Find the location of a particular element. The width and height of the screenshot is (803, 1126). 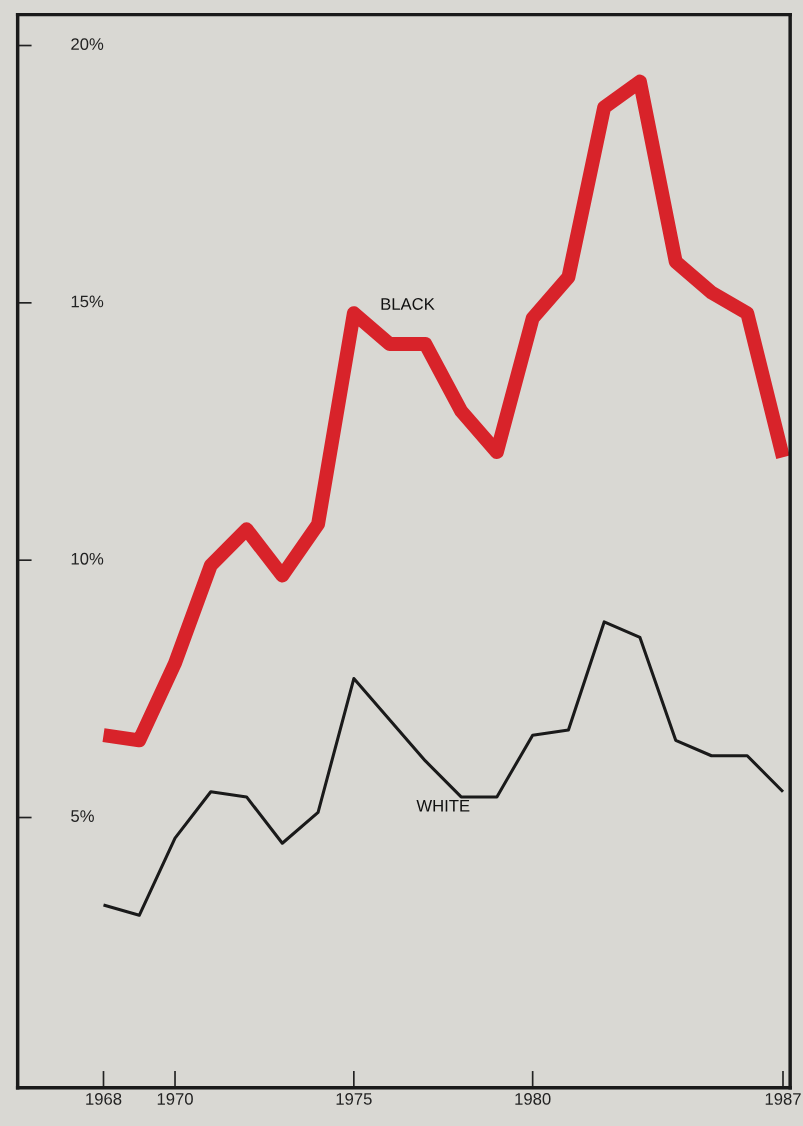

y-tick-label: 15% is located at coordinates (87, 301).